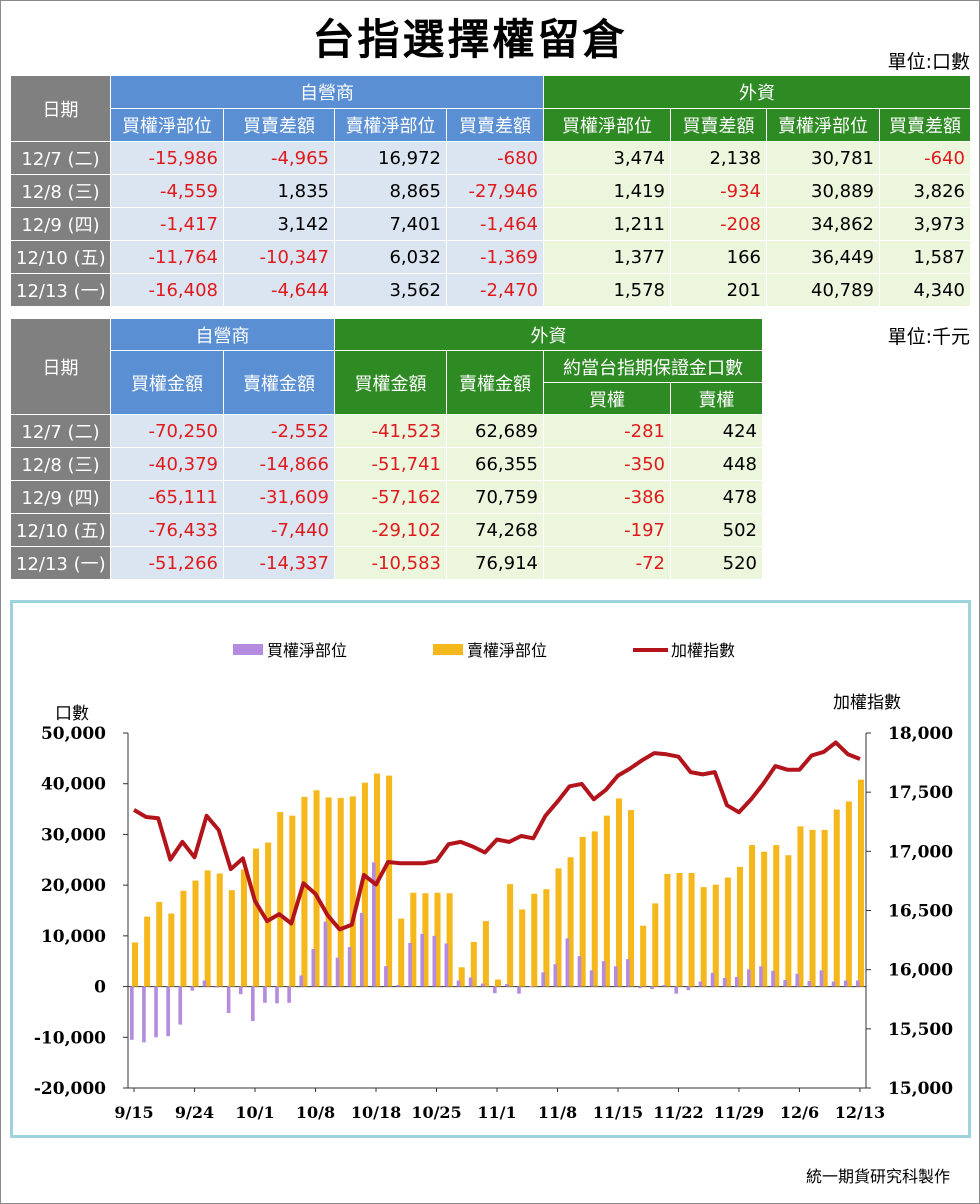  I want to click on date-cell: 12/10 (五), so click(60, 257).